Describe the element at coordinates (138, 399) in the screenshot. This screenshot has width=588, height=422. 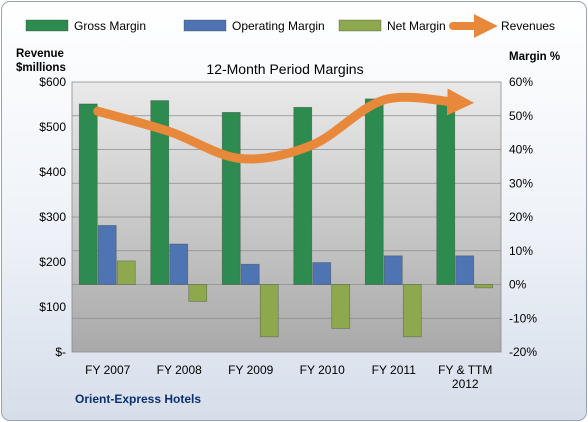
I see `company-label: Orient-Express Hotels` at that location.